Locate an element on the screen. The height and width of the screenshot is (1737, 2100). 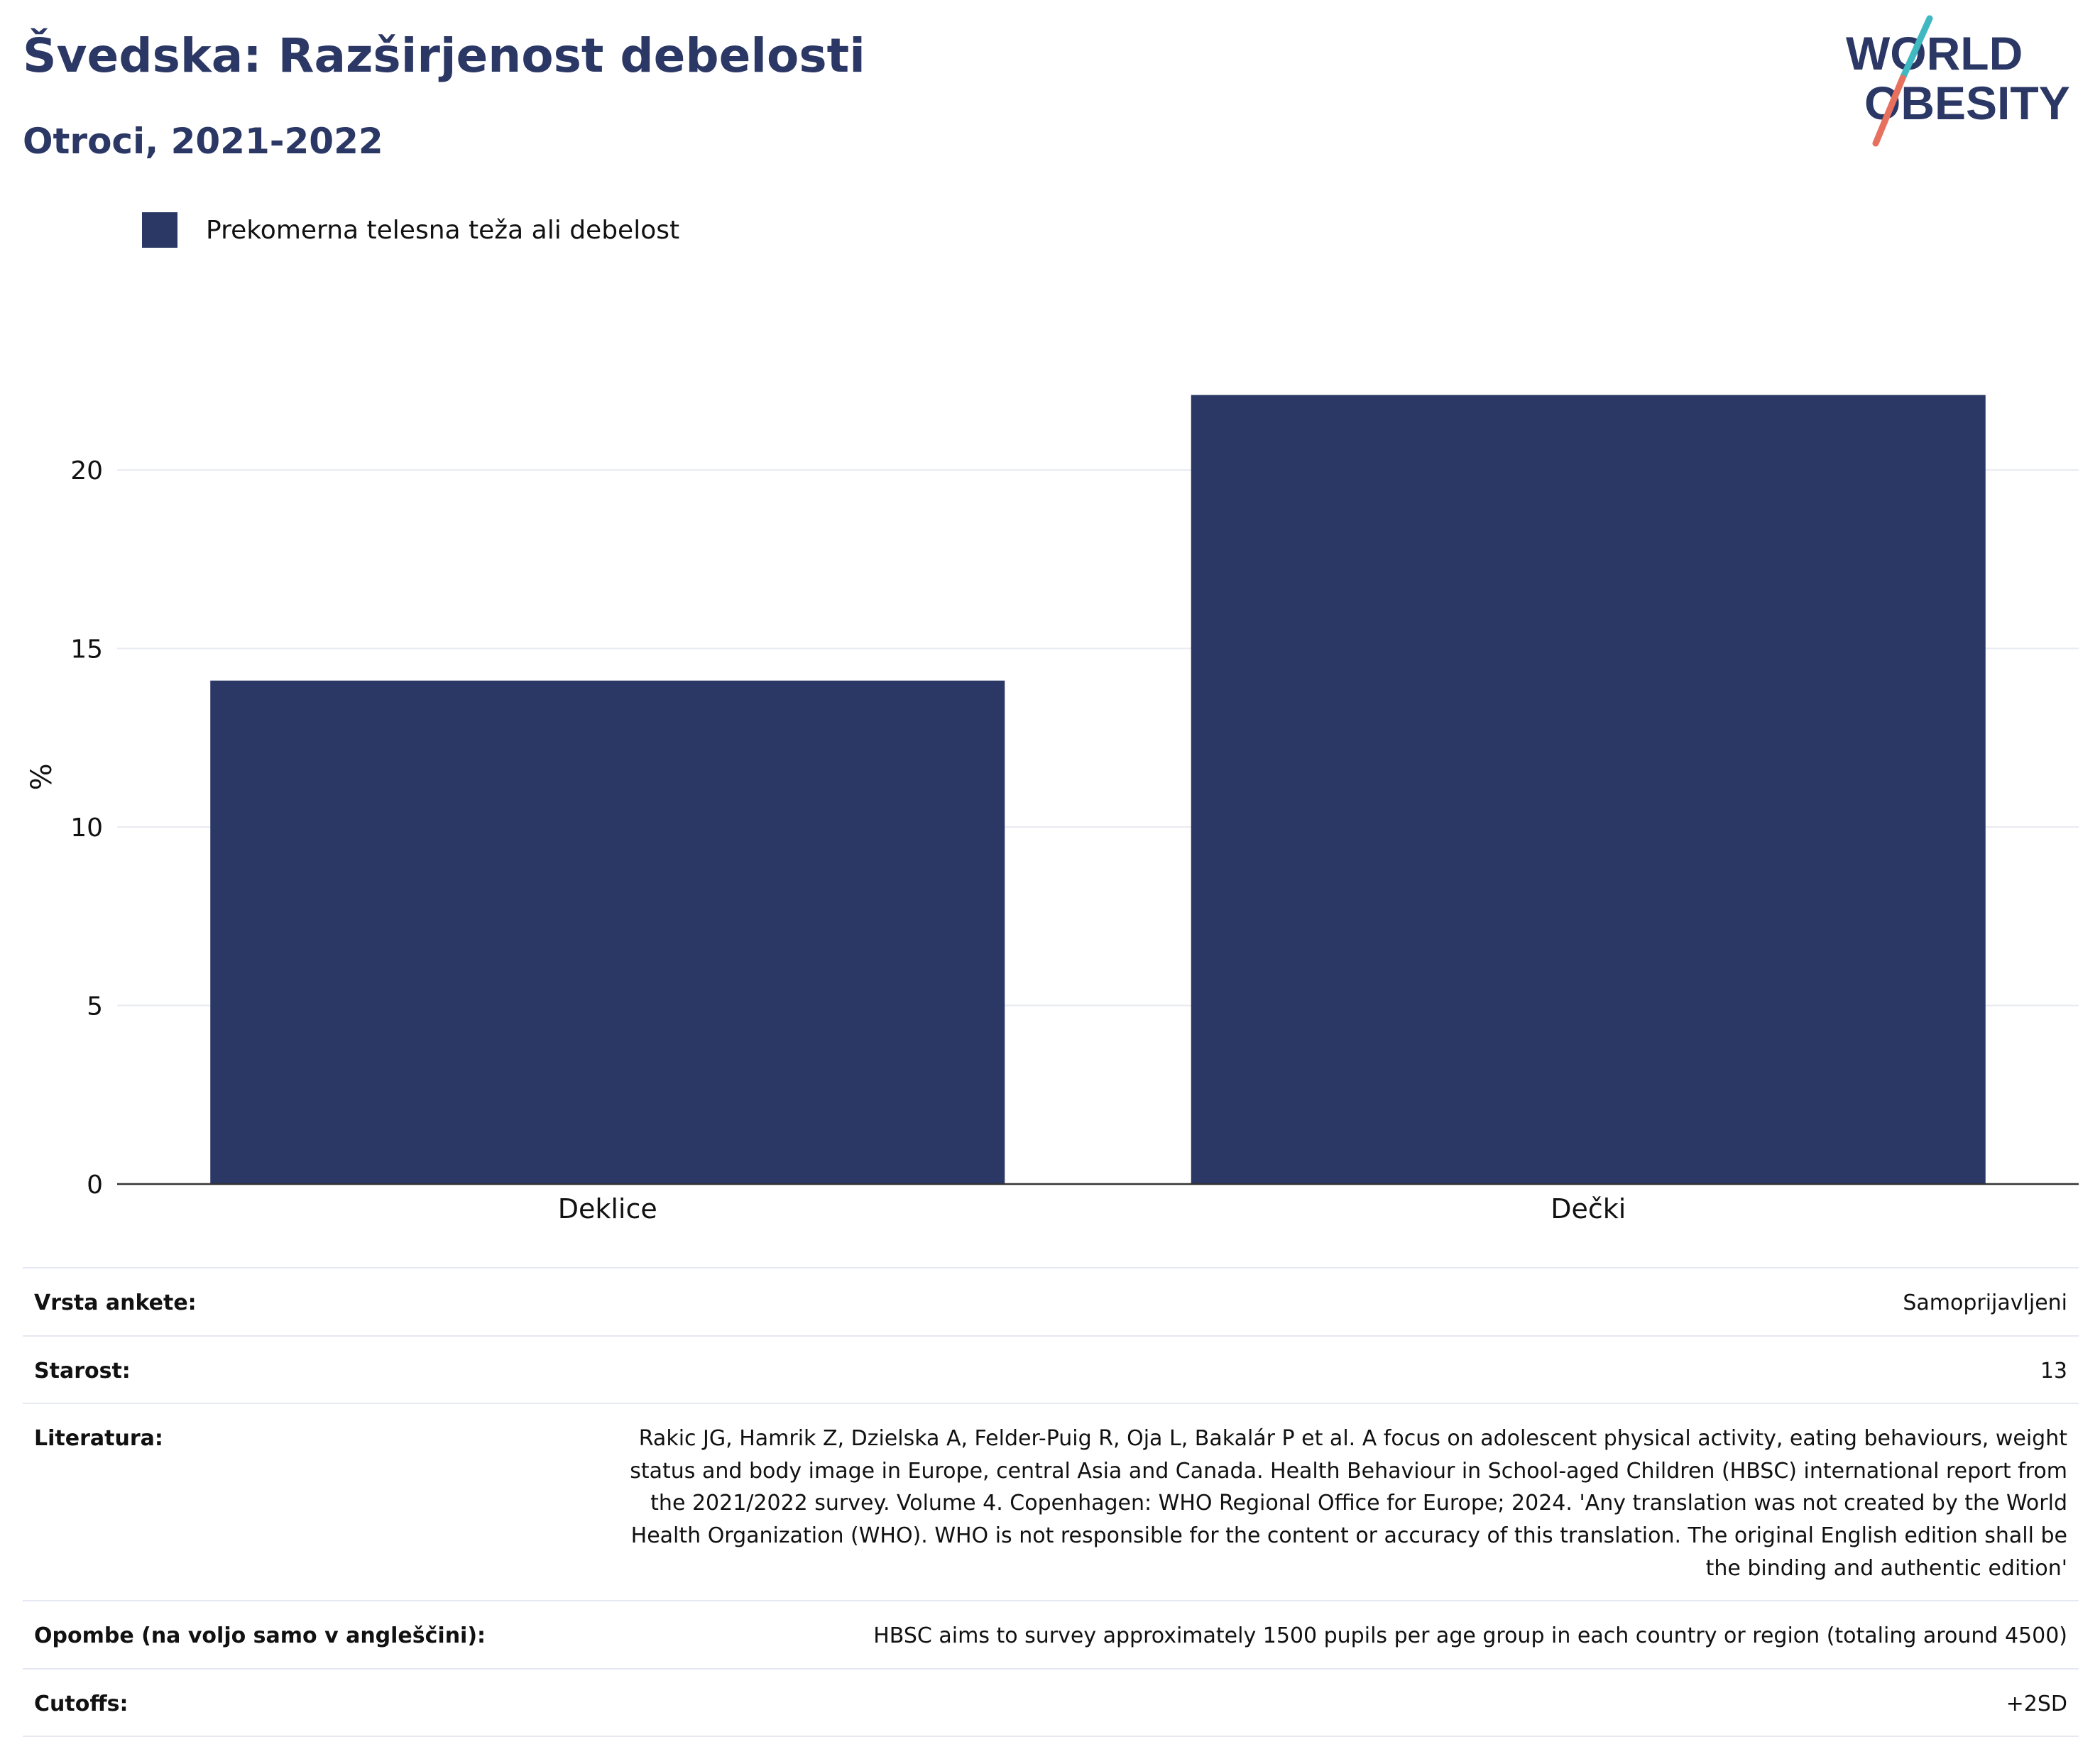
x-tick-label: Deklice is located at coordinates (607, 1208).